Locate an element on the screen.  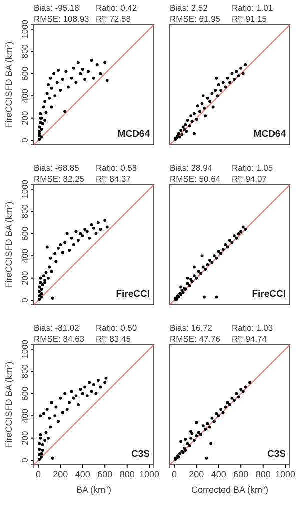
text: Bias: -81.02 is located at coordinates (57, 328).